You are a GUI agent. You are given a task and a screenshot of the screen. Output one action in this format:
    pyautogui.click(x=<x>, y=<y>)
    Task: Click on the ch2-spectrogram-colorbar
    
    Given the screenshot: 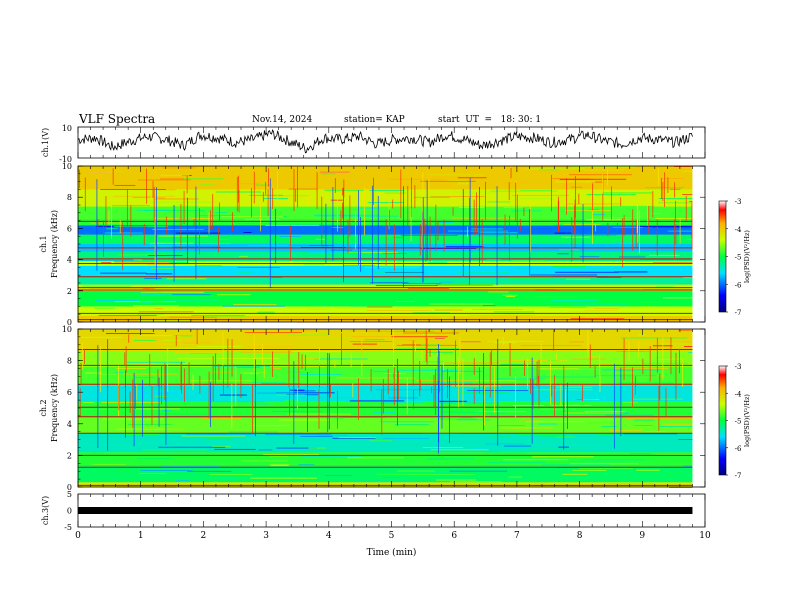 What is the action you would take?
    pyautogui.click(x=722, y=420)
    